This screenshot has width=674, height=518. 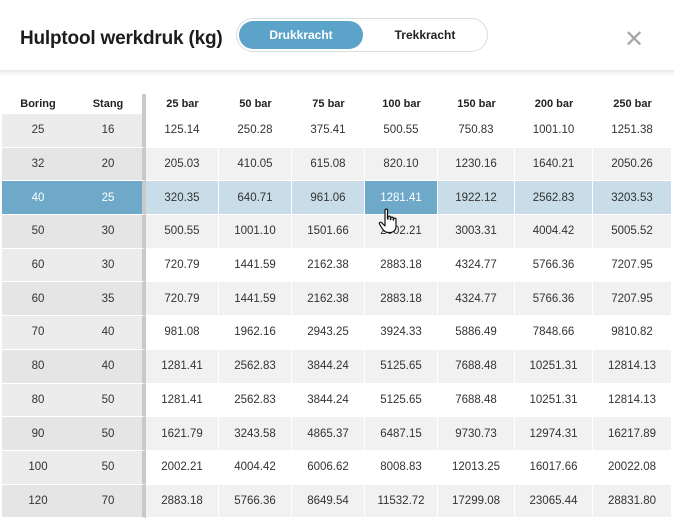 What do you see at coordinates (632, 501) in the screenshot?
I see `kracht-cell: 28831.80` at bounding box center [632, 501].